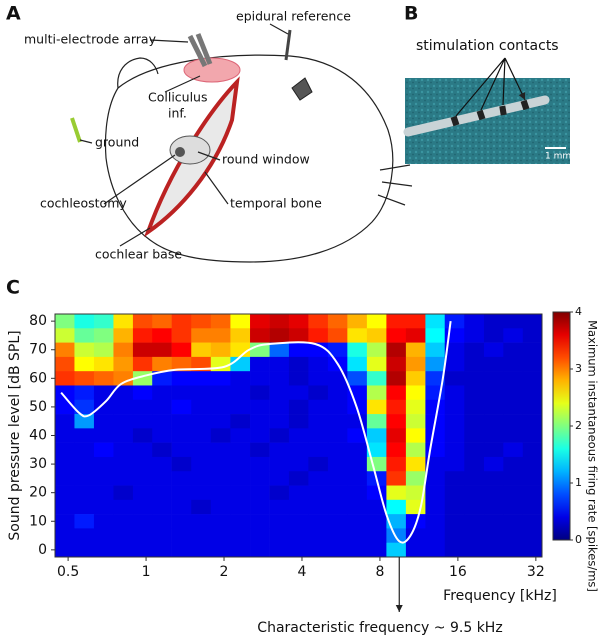  Describe the element at coordinates (83, 203) in the screenshot. I see `annotation: cochleostomy` at that location.